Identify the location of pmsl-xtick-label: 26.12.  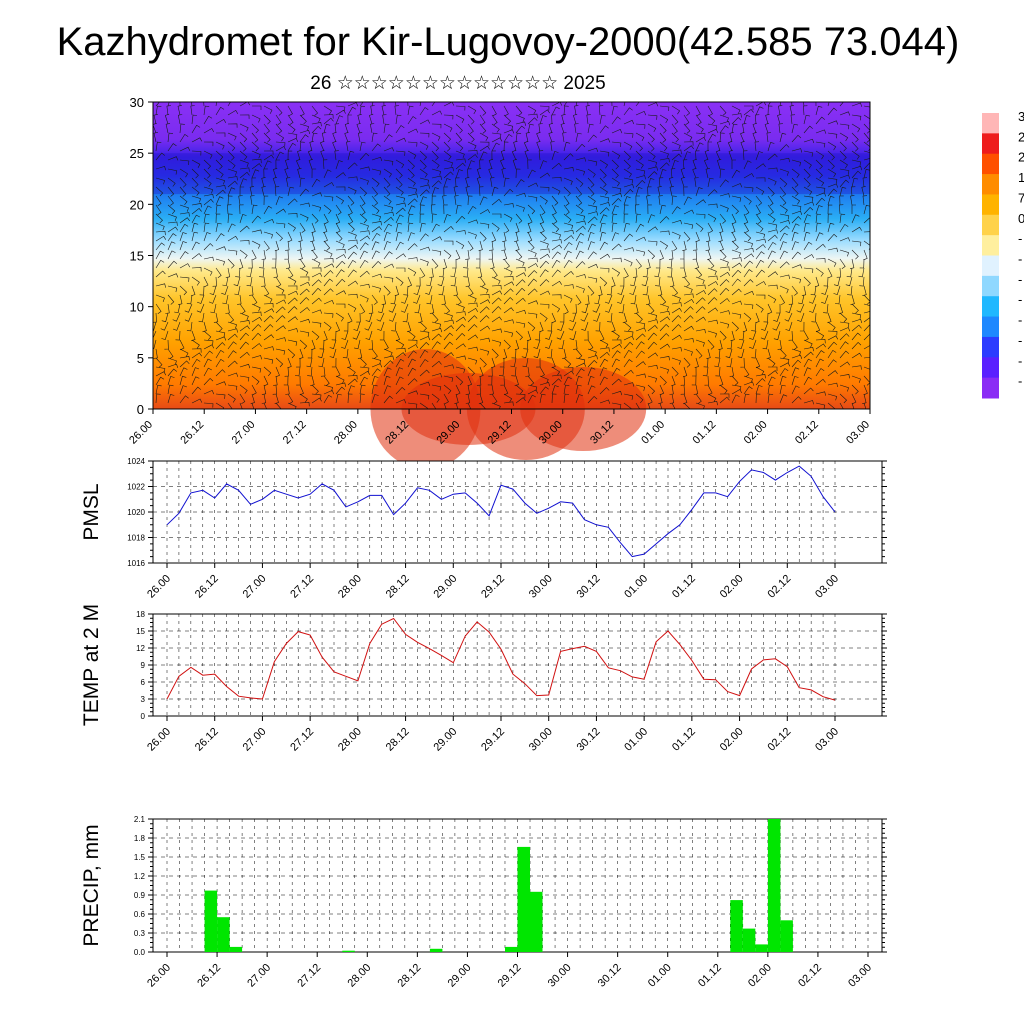
(207, 587).